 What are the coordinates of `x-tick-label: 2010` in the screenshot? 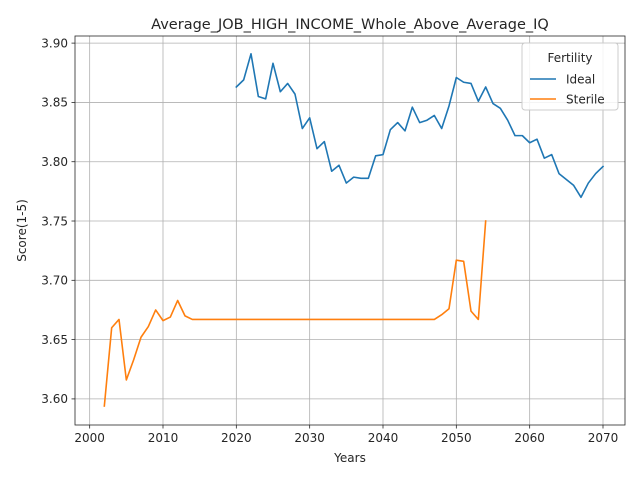 It's located at (163, 438).